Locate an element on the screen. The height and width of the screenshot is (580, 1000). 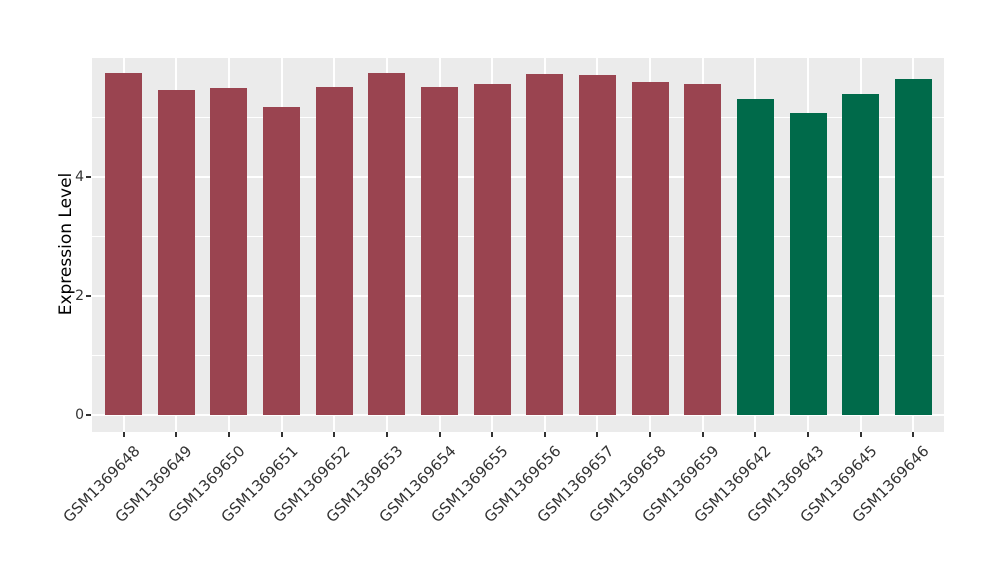
bar-GSM1369648 is located at coordinates (124, 244).